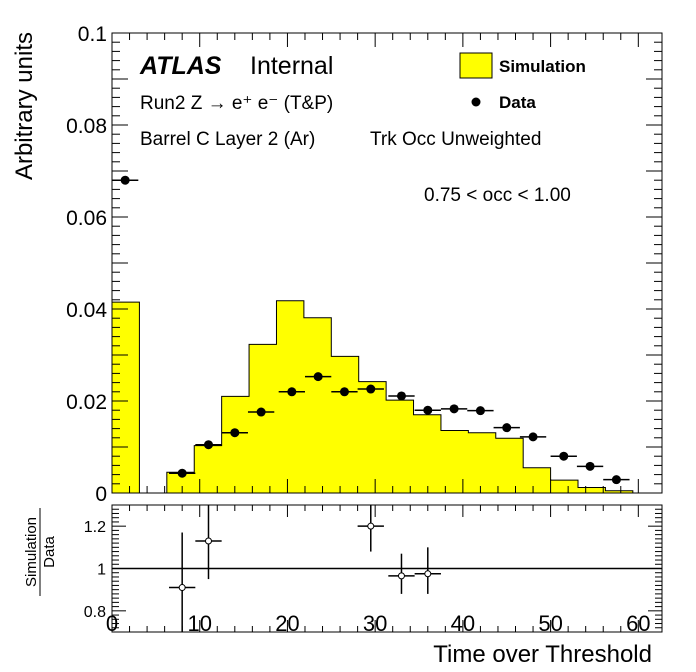 The height and width of the screenshot is (672, 696). What do you see at coordinates (24, 106) in the screenshot?
I see `y-axis-label: Arbitrary units` at bounding box center [24, 106].